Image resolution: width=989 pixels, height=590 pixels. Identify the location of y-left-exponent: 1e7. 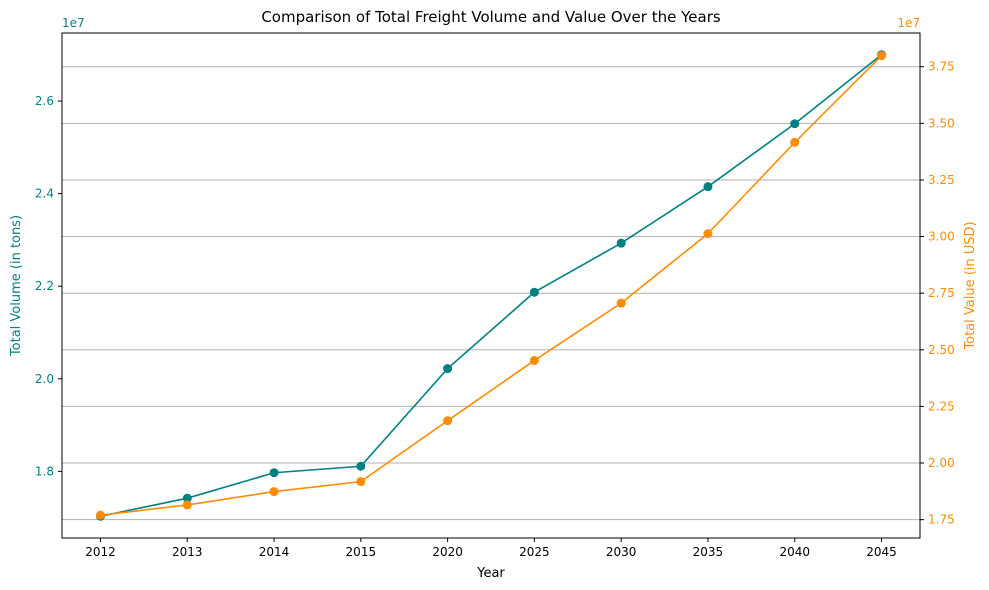
(73, 23).